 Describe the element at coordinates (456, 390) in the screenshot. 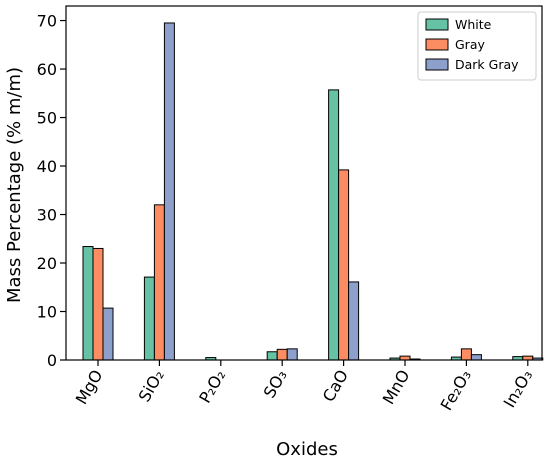

I see `x-tick-label: Fe₂O₃` at that location.